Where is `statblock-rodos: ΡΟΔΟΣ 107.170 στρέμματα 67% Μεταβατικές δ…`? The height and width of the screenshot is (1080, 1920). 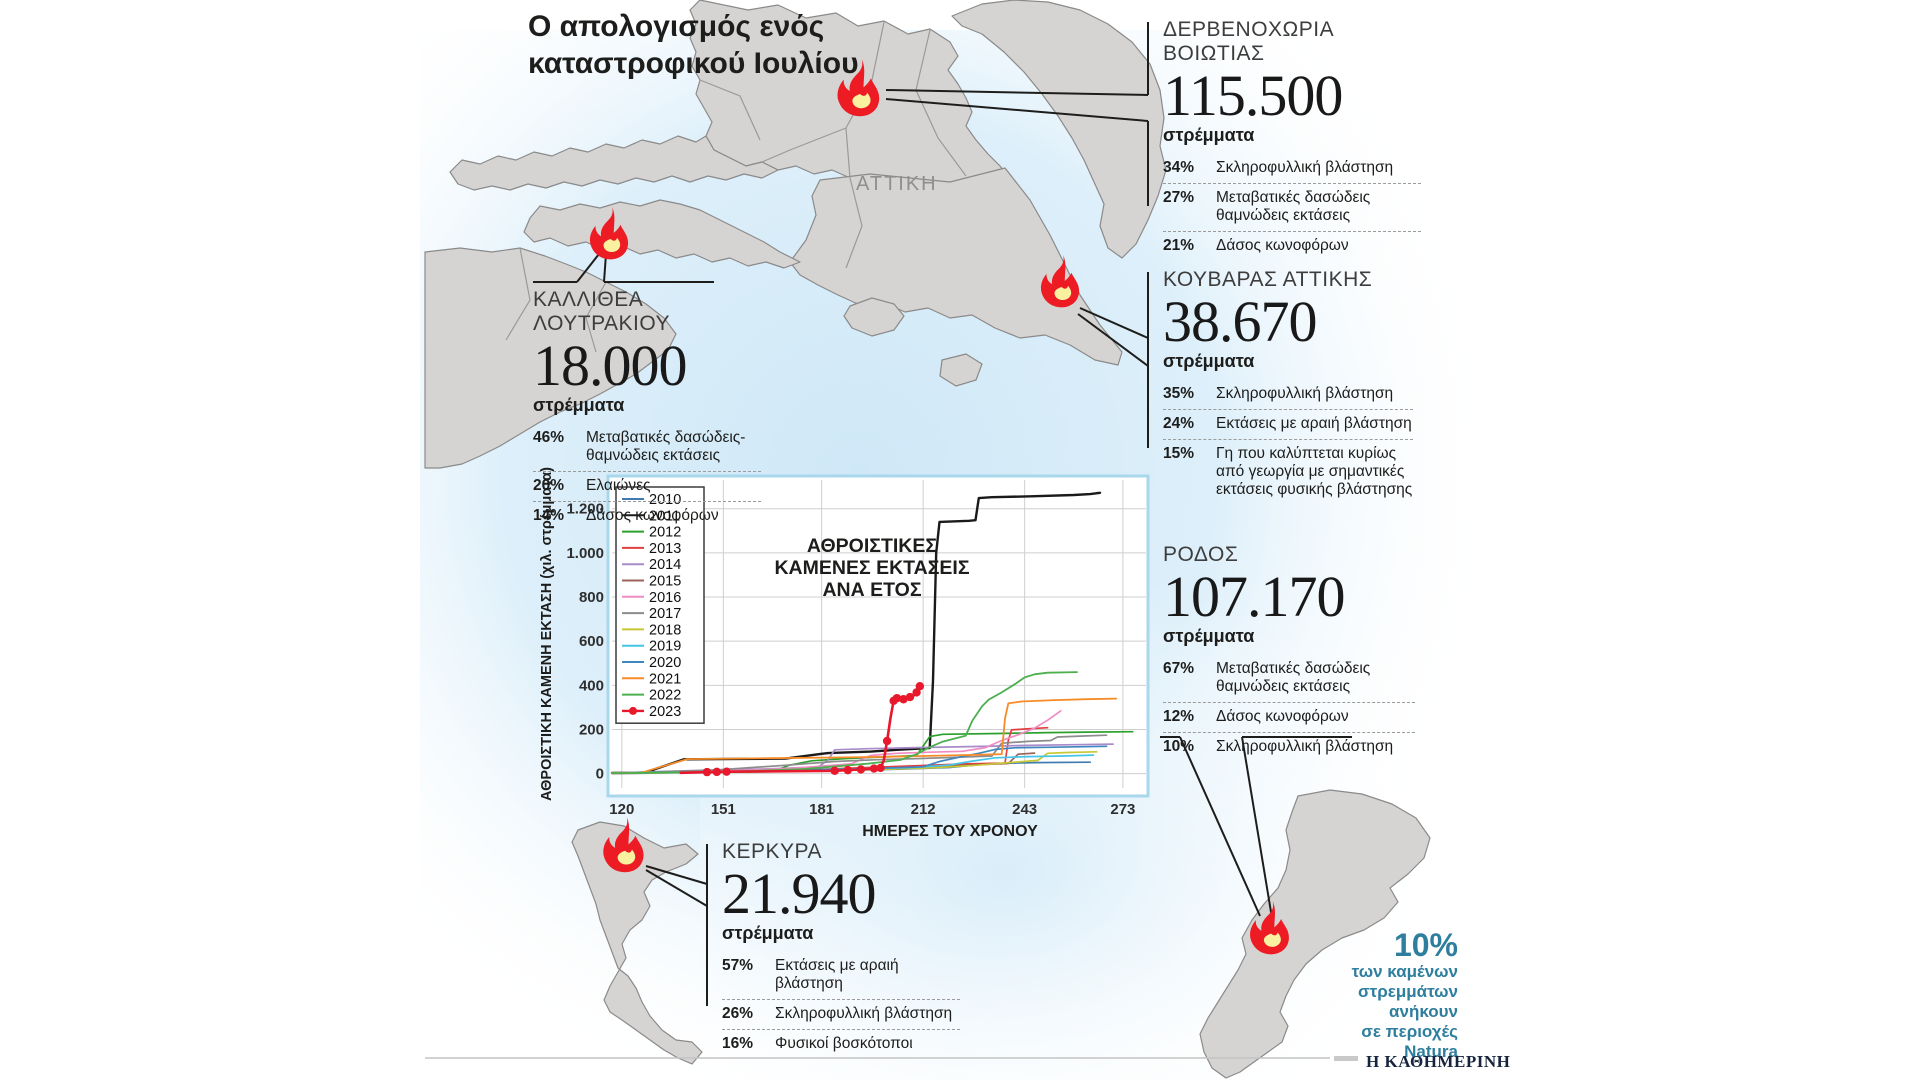
statblock-rodos: ΡΟΔΟΣ 107.170 στρέμματα 67% Μεταβατικές δ… is located at coordinates (1289, 652).